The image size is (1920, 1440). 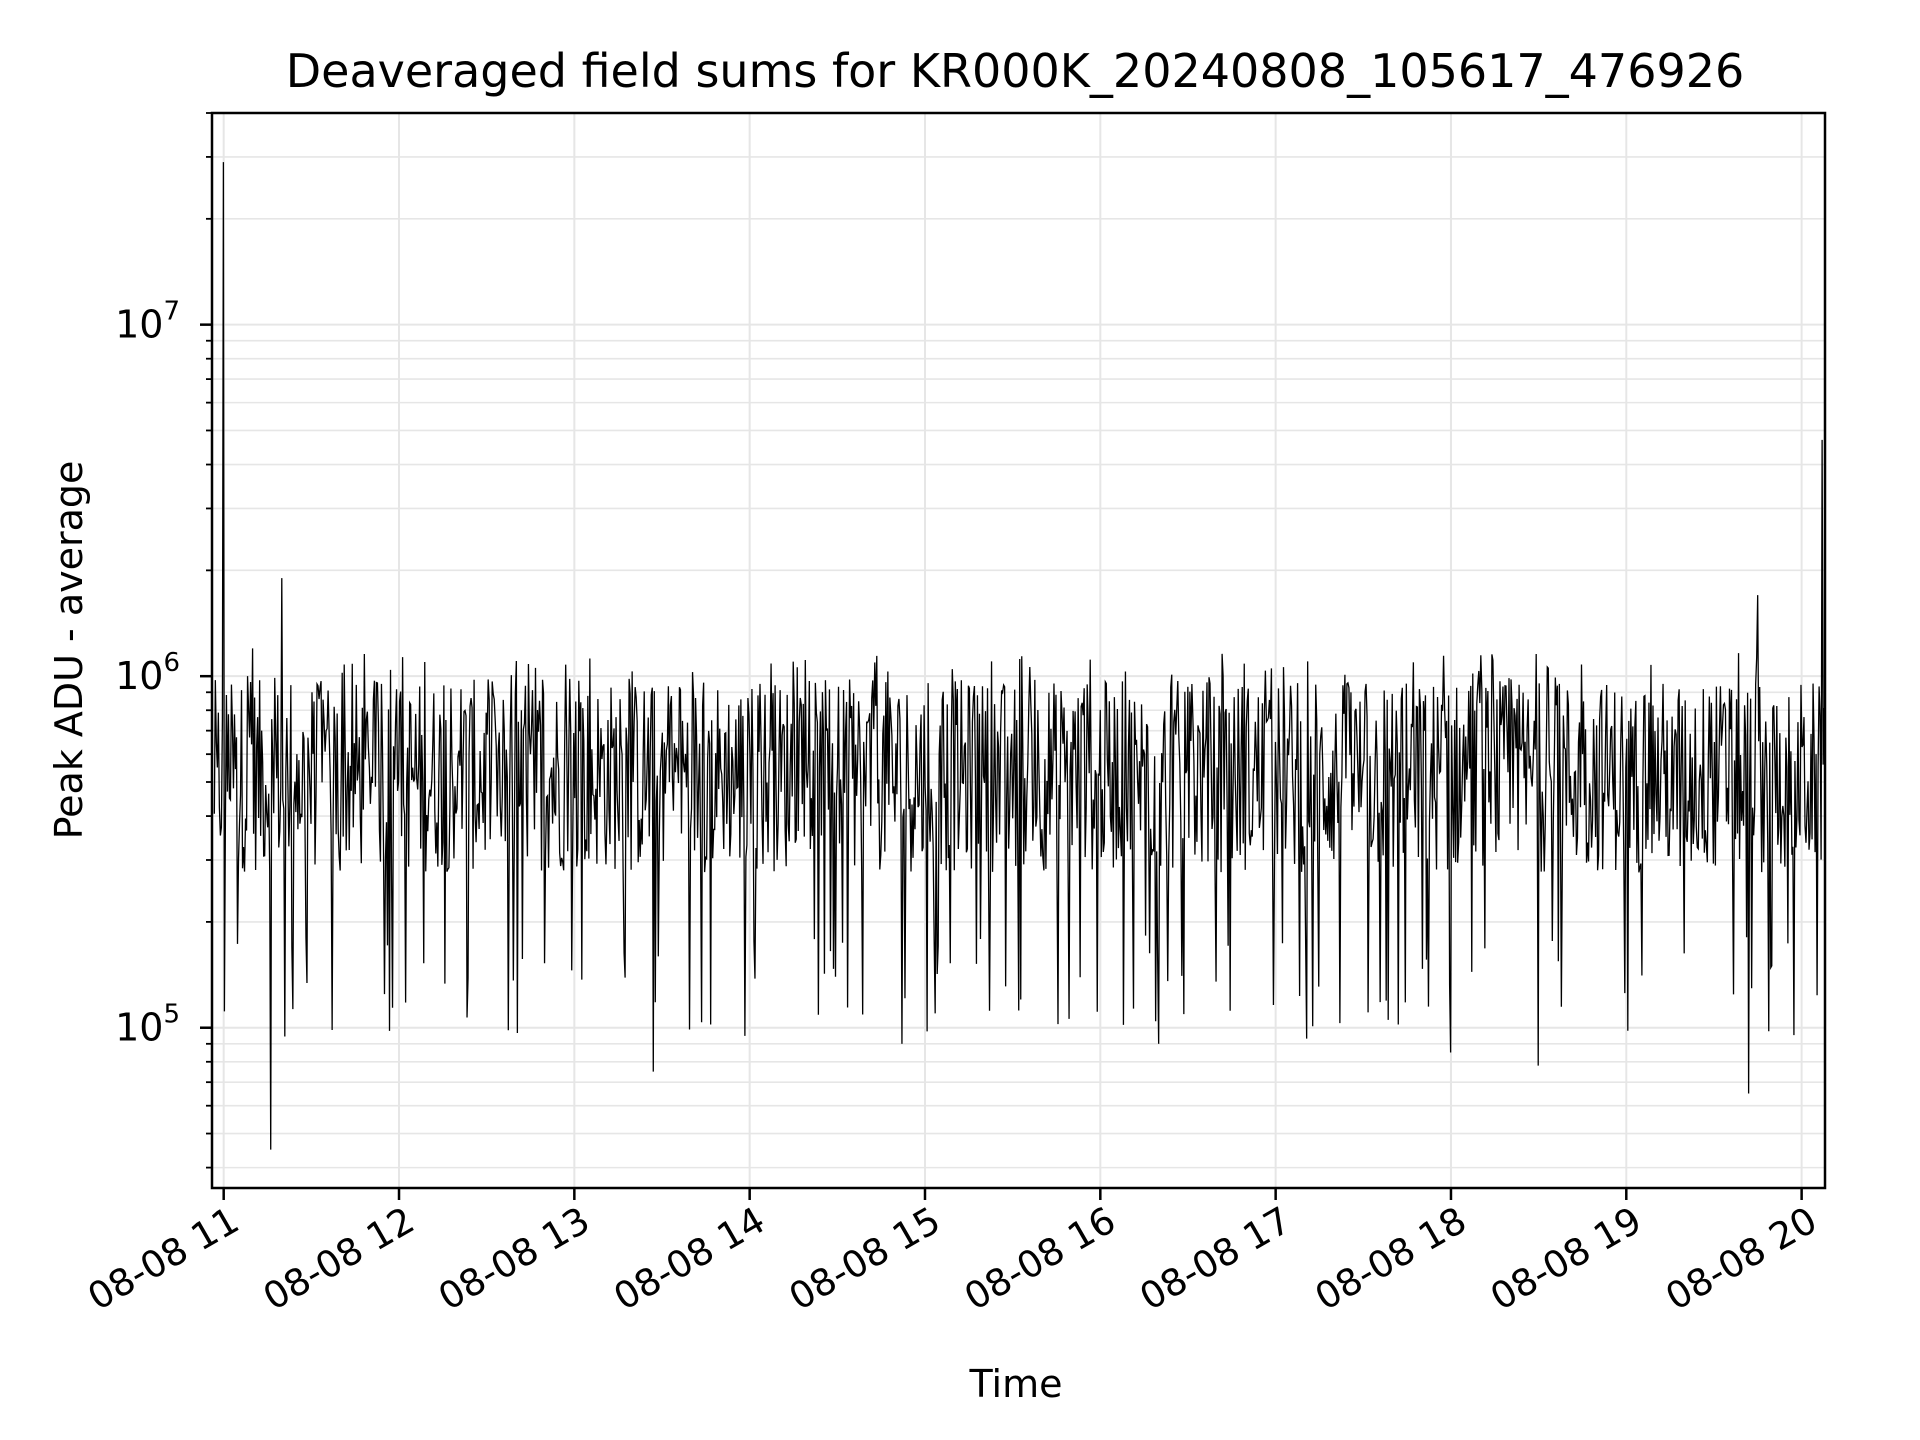 I want to click on y-tick-label: 10⁵, so click(x=147, y=1025).